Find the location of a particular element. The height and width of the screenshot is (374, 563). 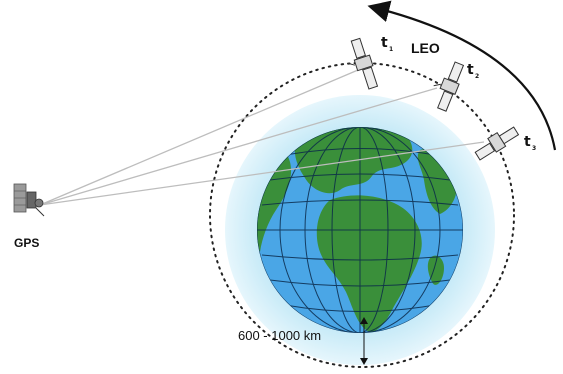

t3-subscript: 3 is located at coordinates (534, 148).